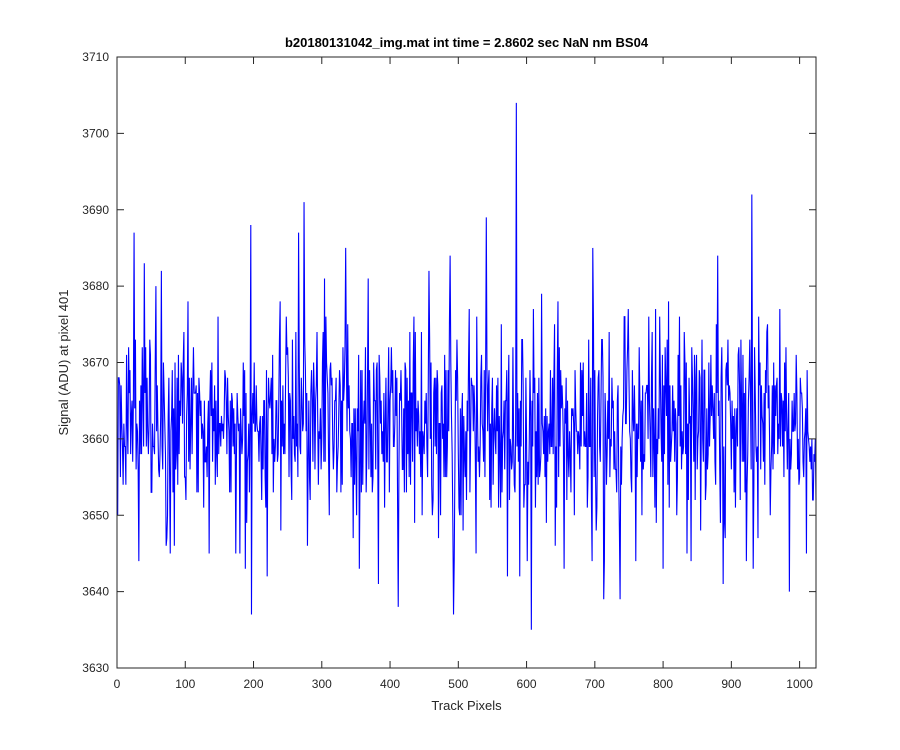  Describe the element at coordinates (663, 684) in the screenshot. I see `x-tick-label: 800` at that location.